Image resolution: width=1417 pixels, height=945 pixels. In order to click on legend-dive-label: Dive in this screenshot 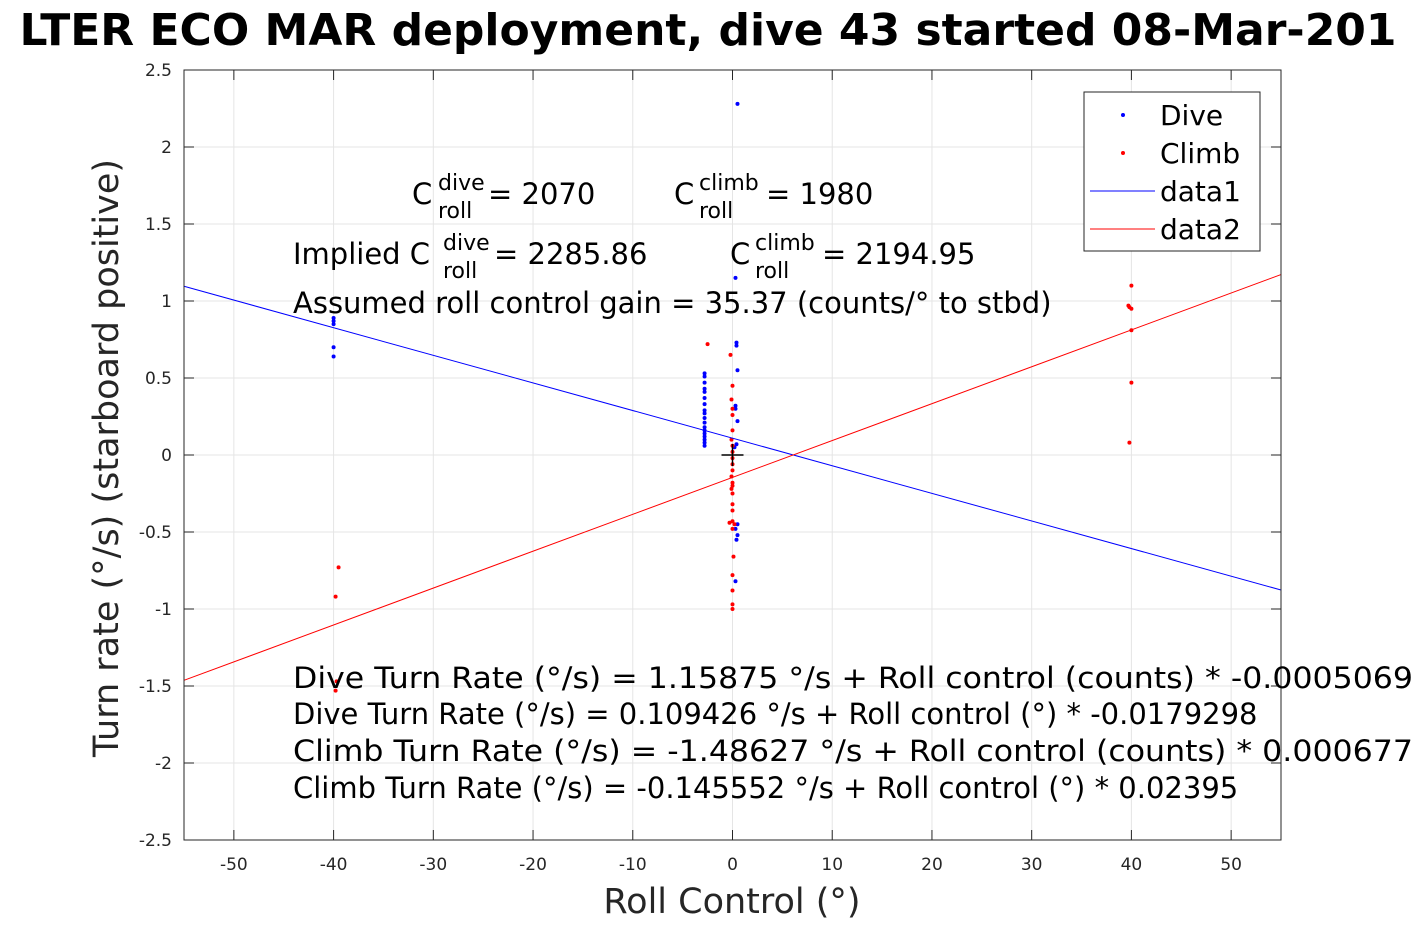, I will do `click(1191, 115)`.